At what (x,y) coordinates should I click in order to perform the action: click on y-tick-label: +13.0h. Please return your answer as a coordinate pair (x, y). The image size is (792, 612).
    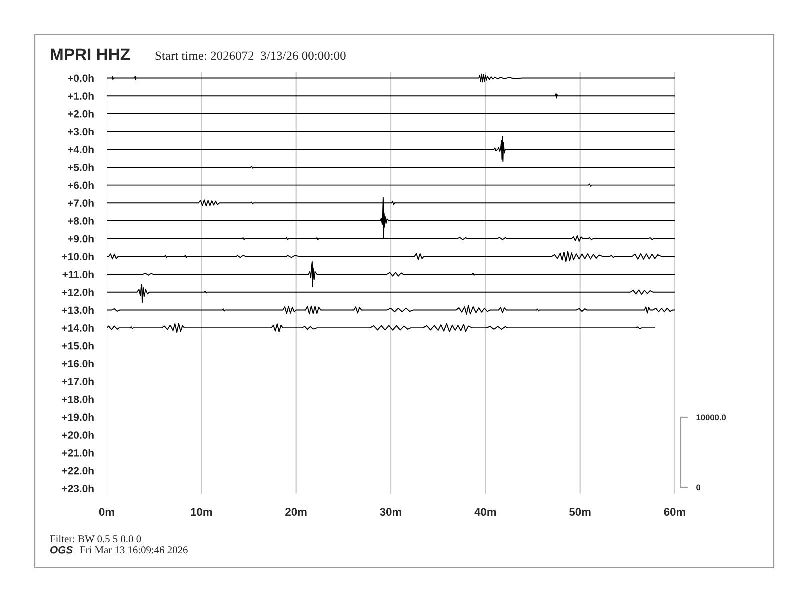
    Looking at the image, I should click on (78, 310).